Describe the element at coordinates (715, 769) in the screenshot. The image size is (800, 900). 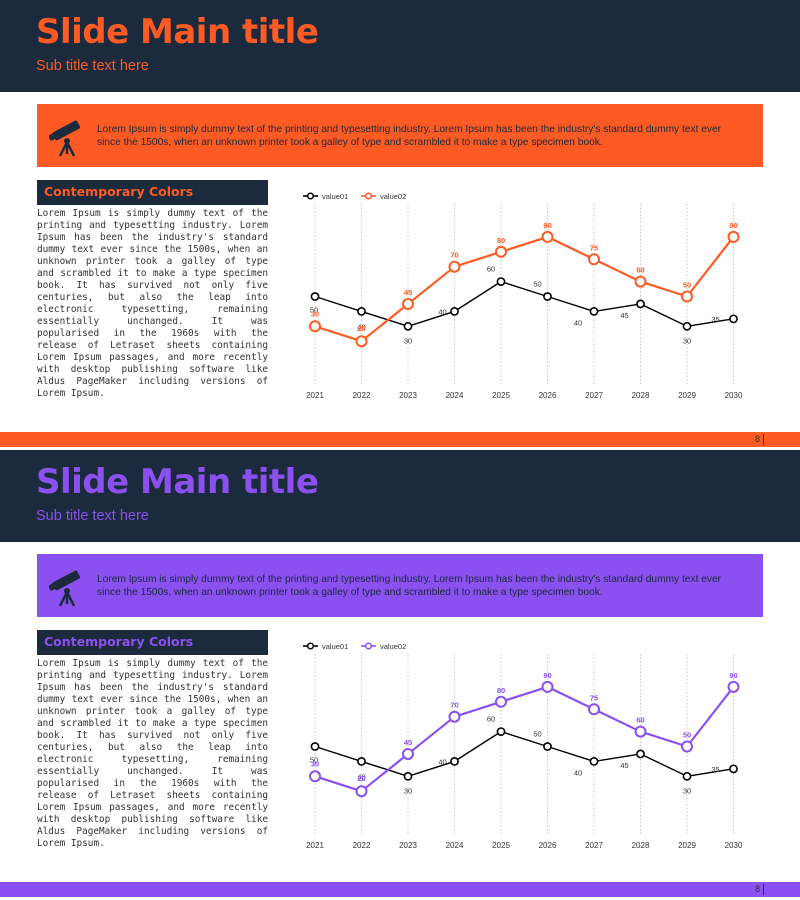
I see `data-label-value01: 35` at that location.